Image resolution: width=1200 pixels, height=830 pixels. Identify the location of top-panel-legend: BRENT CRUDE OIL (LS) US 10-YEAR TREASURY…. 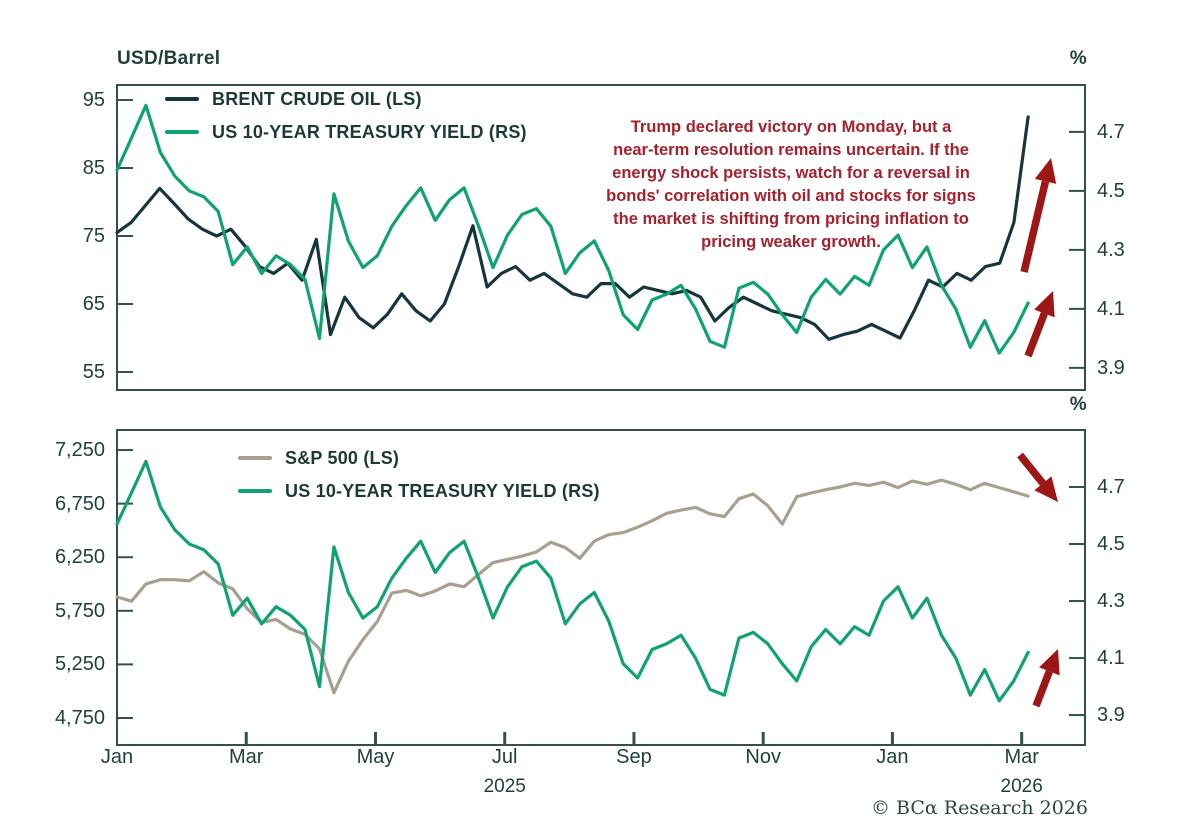
(346, 115).